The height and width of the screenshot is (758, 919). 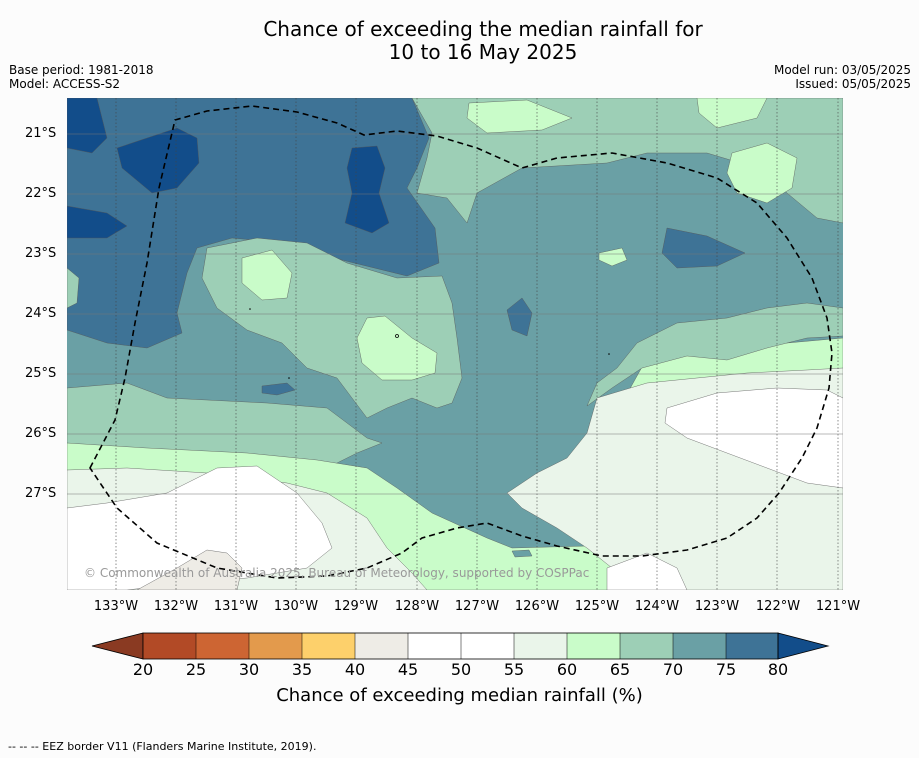 What do you see at coordinates (657, 606) in the screenshot?
I see `lon-label-124w: 124°W` at bounding box center [657, 606].